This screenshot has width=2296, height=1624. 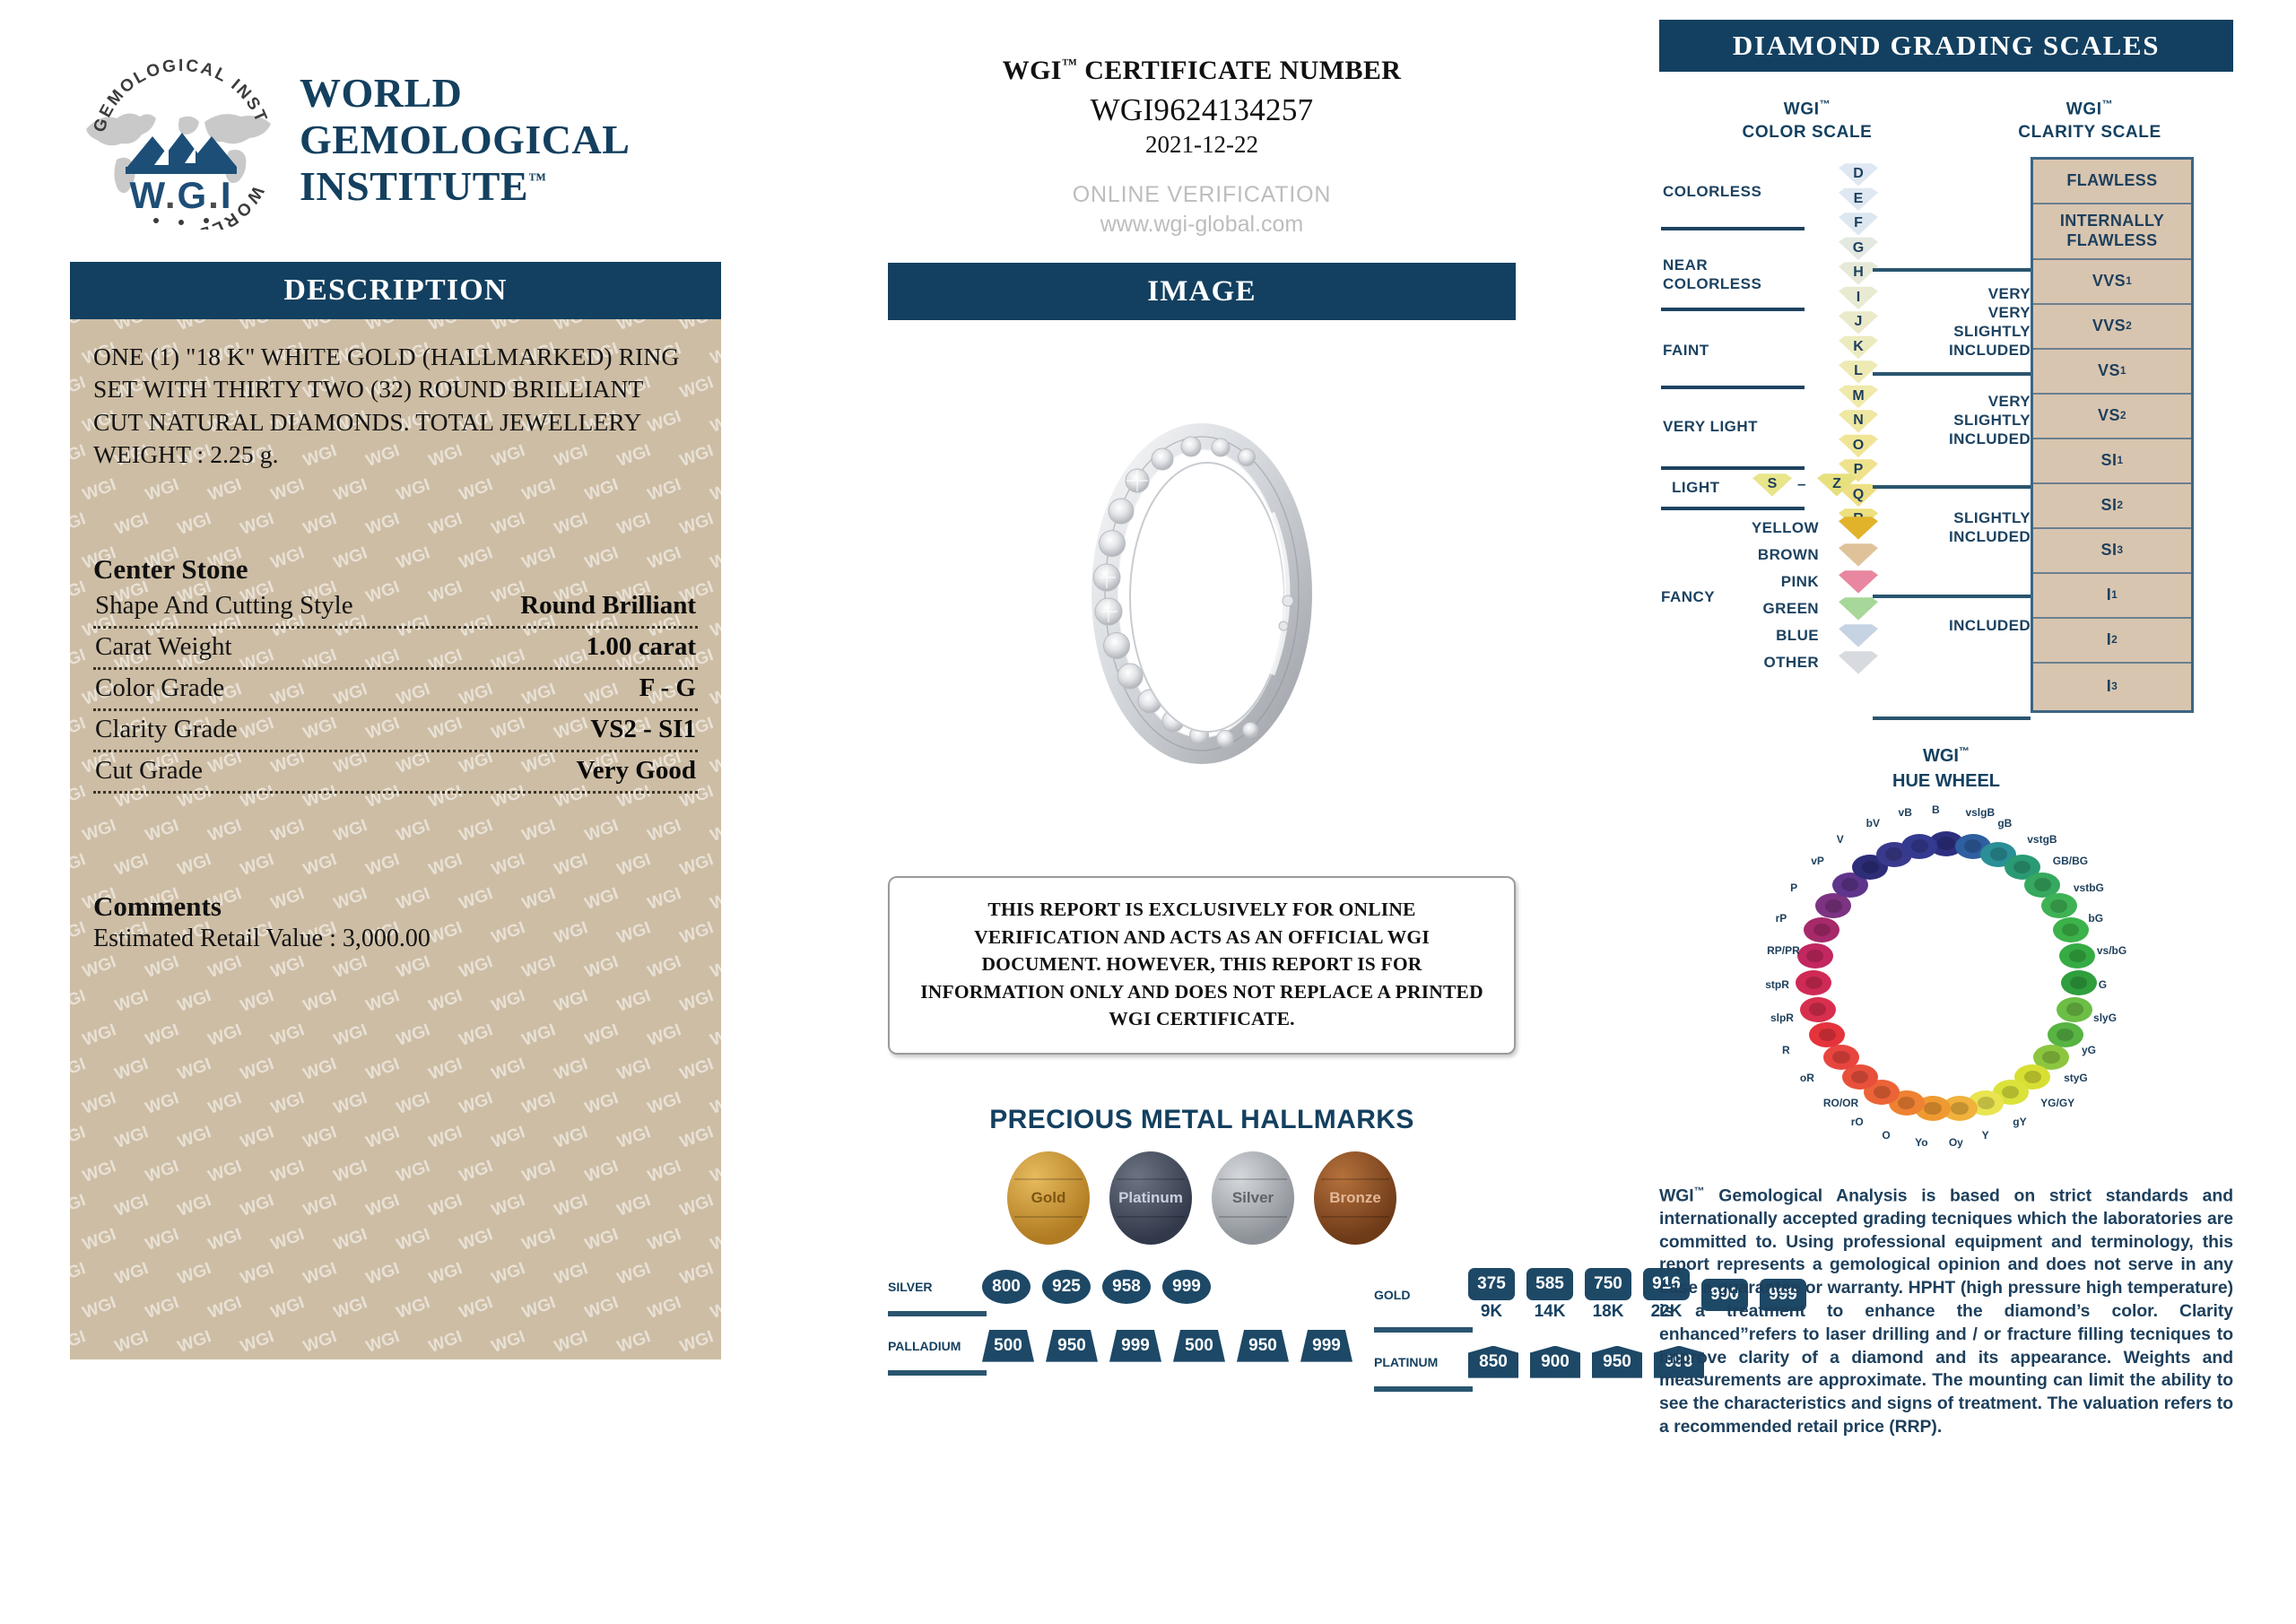 I want to click on hue-label: vP, so click(x=1817, y=861).